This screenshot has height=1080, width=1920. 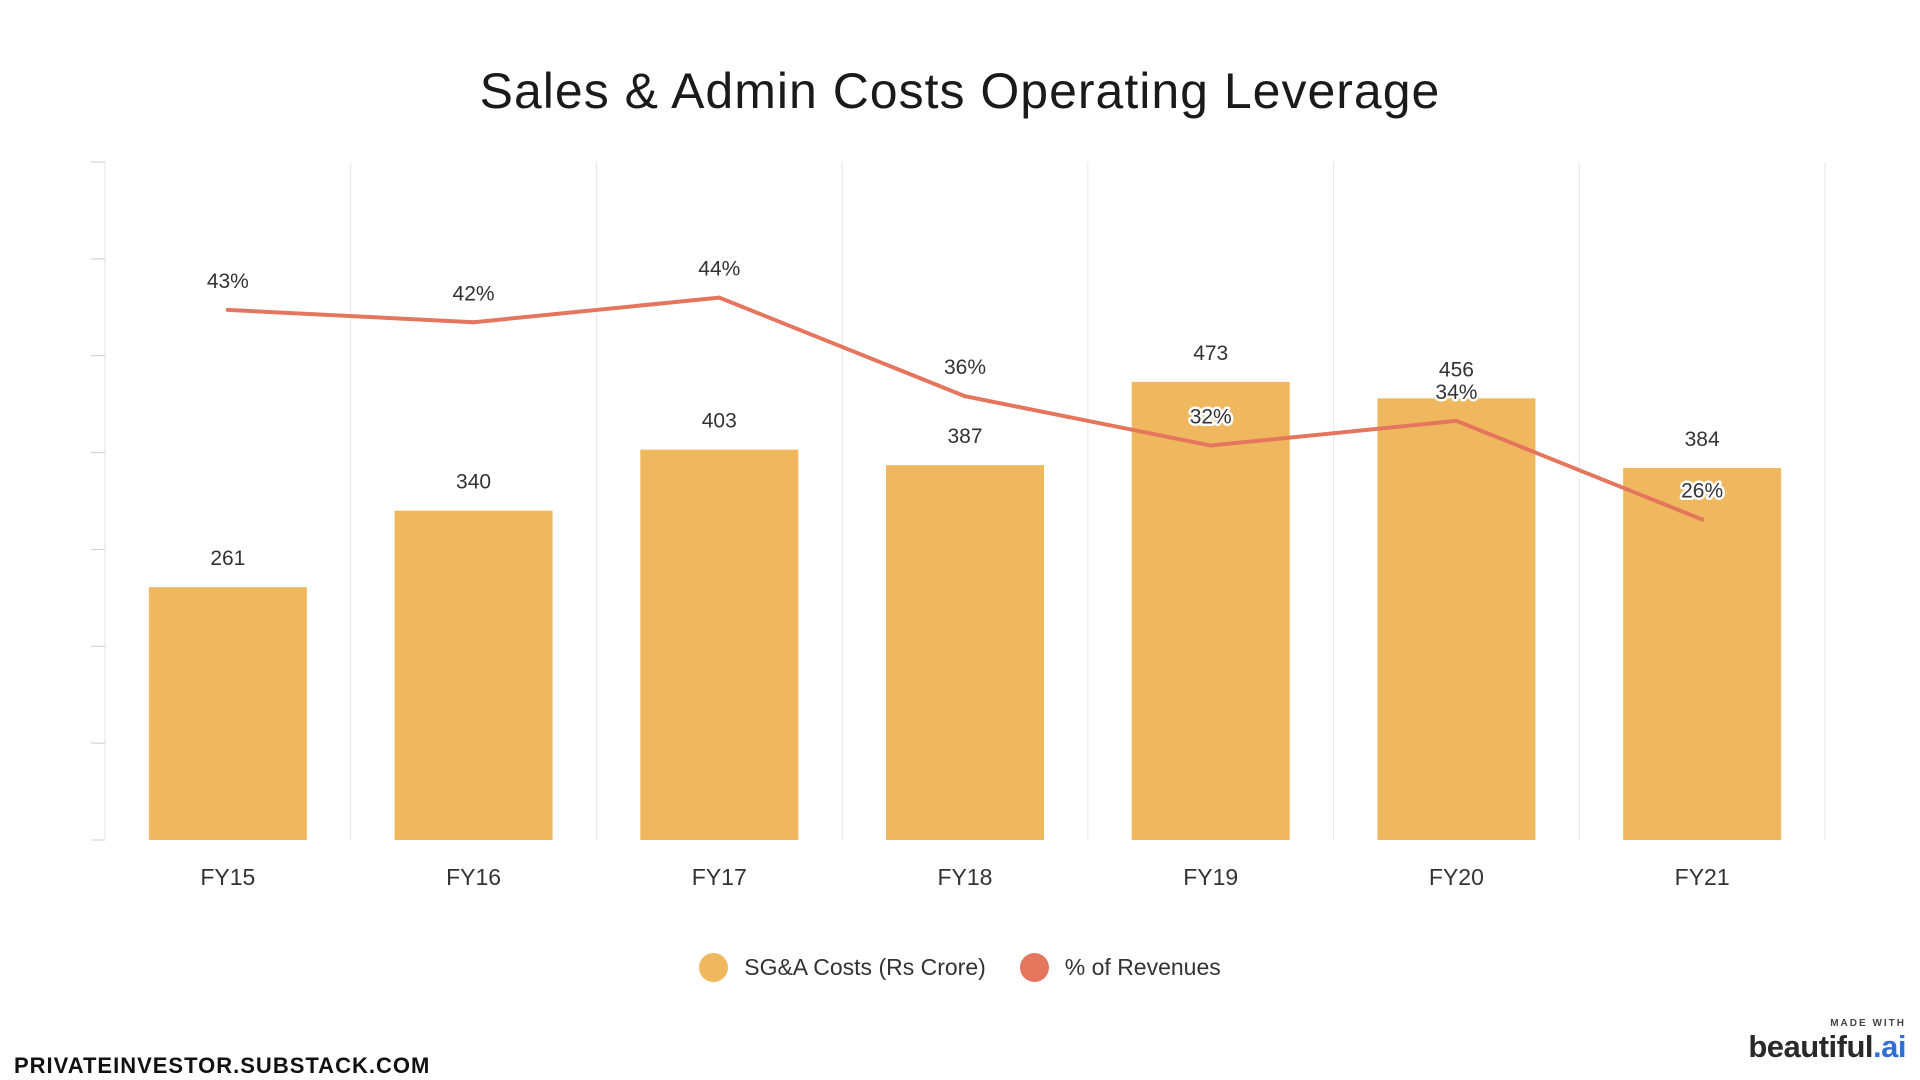 I want to click on legend-item-revenue-pct: % of Revenues, so click(x=1120, y=967).